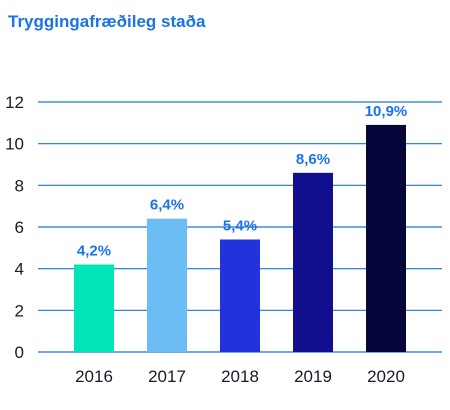 This screenshot has width=450, height=410. What do you see at coordinates (107, 21) in the screenshot?
I see `chart-title: Tryggingafræðileg staða` at bounding box center [107, 21].